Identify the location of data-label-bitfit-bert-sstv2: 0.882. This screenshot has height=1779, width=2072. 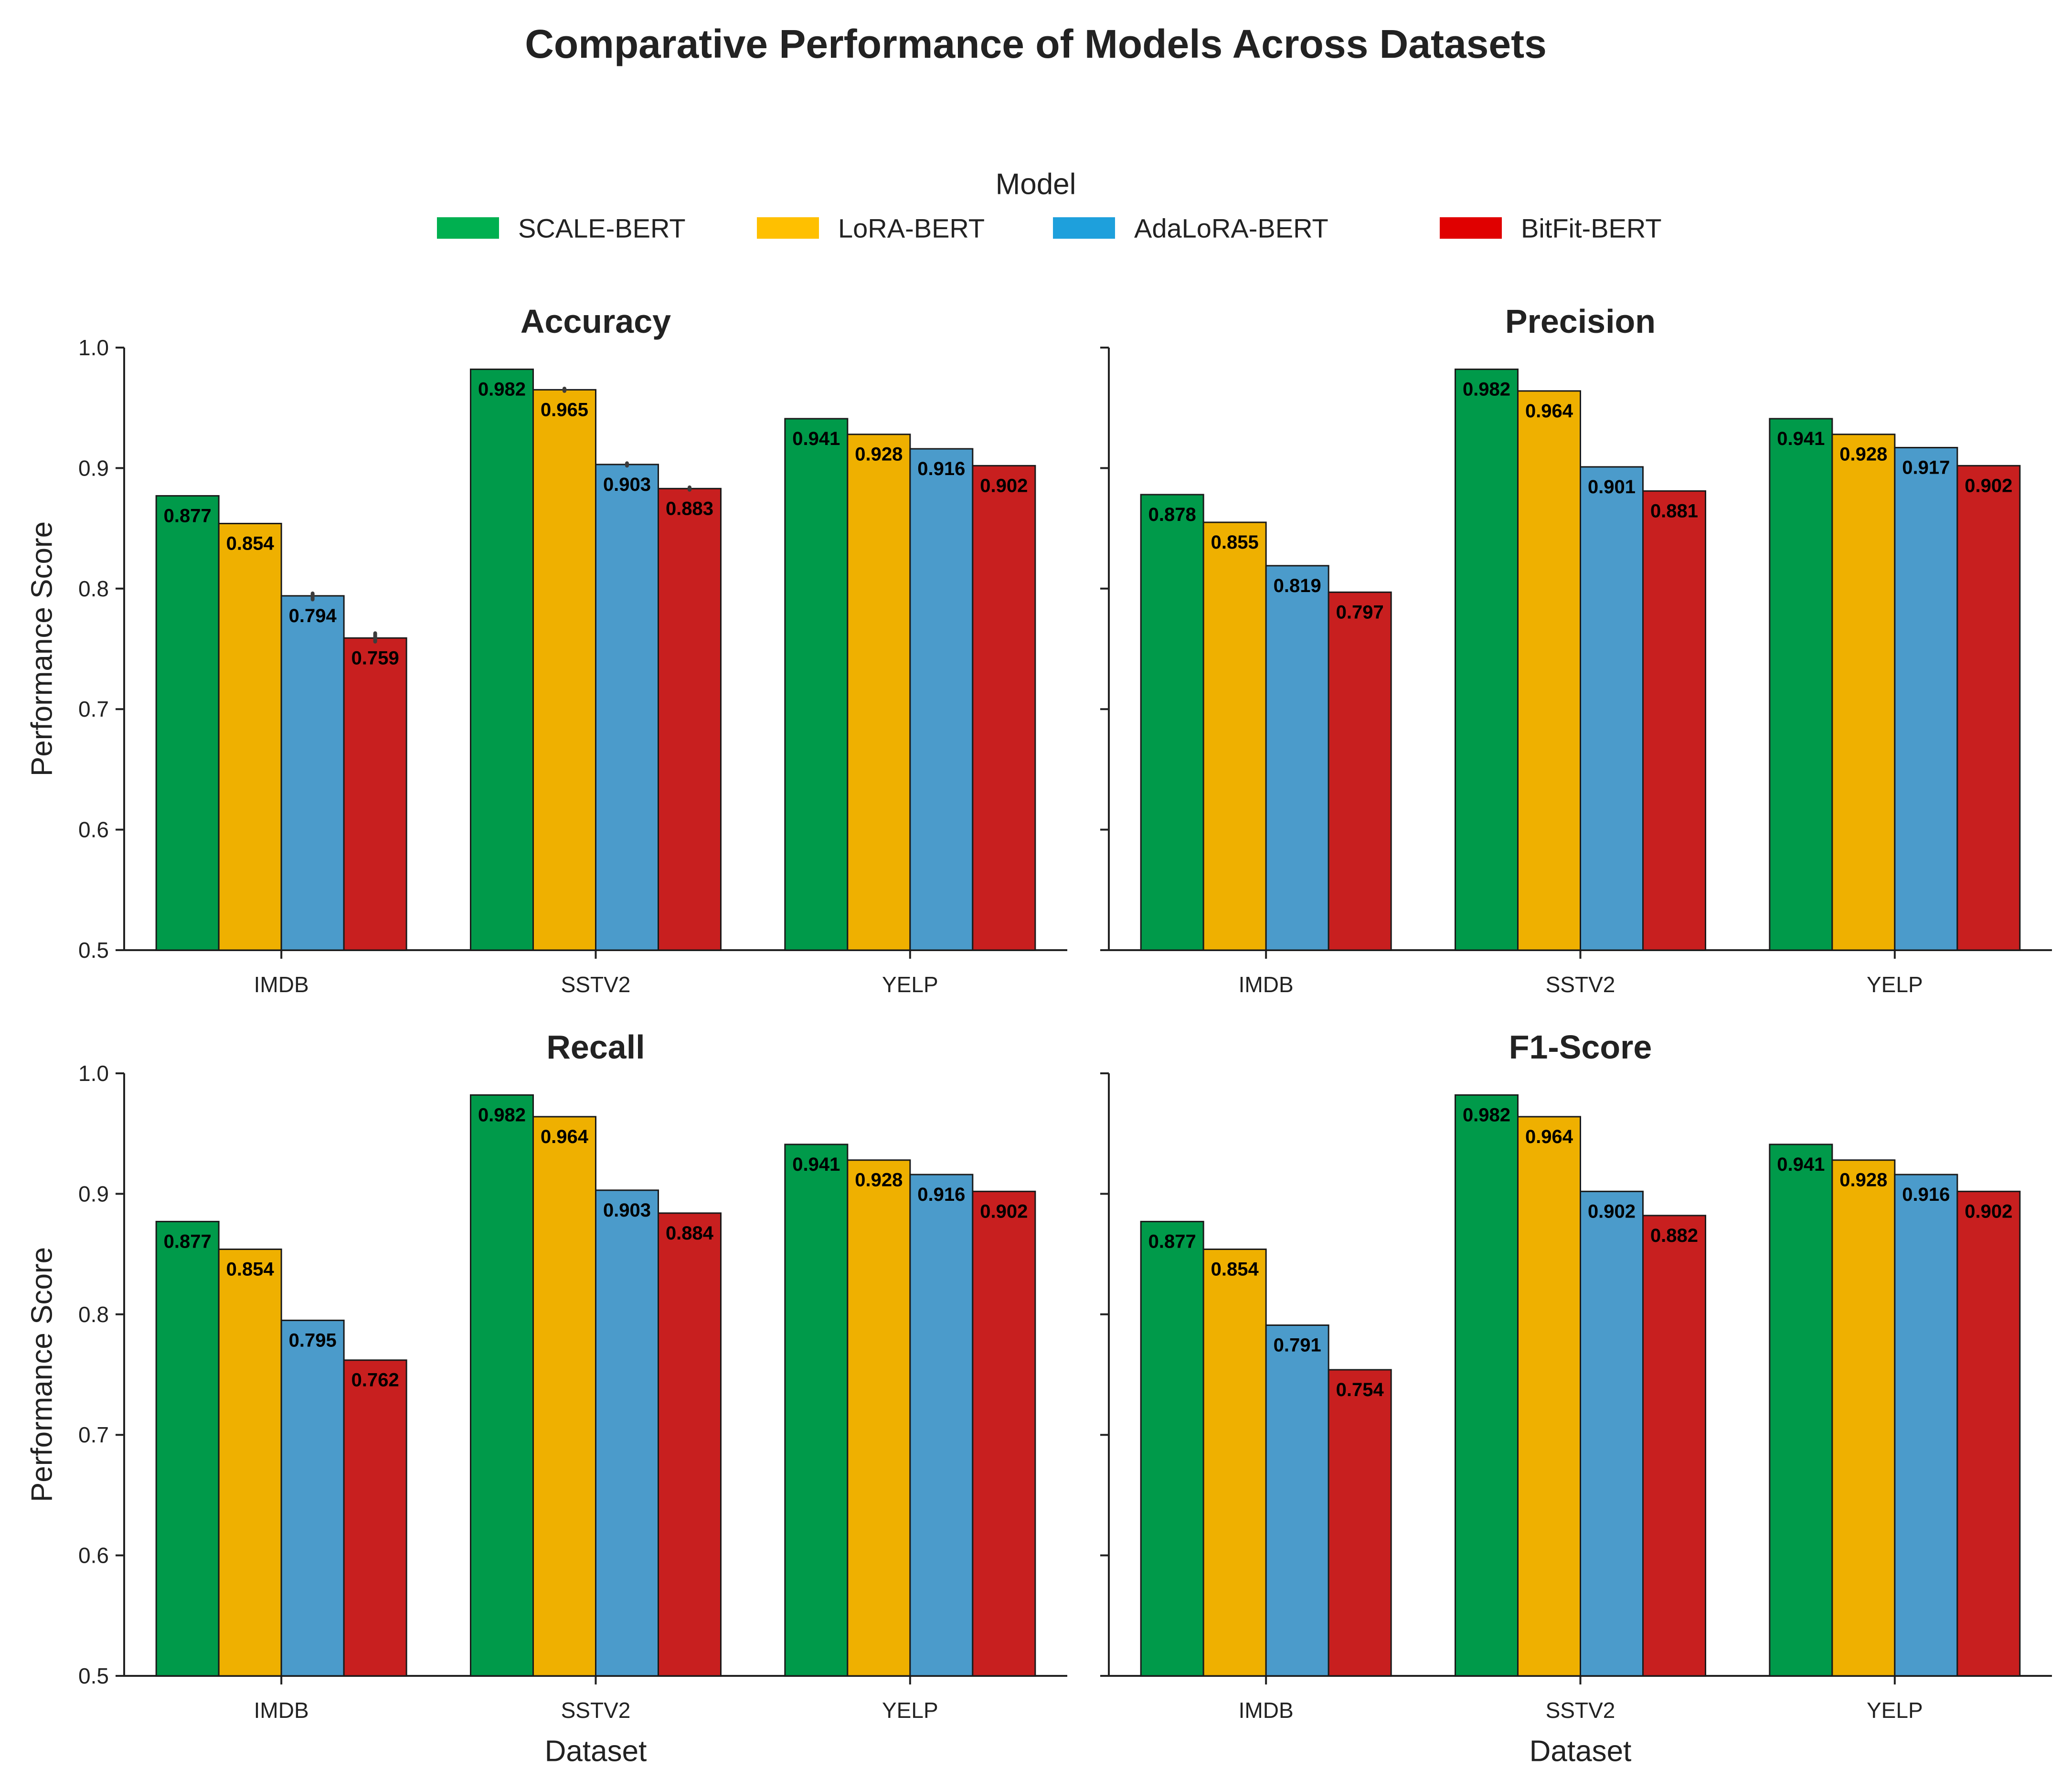
(1674, 1235).